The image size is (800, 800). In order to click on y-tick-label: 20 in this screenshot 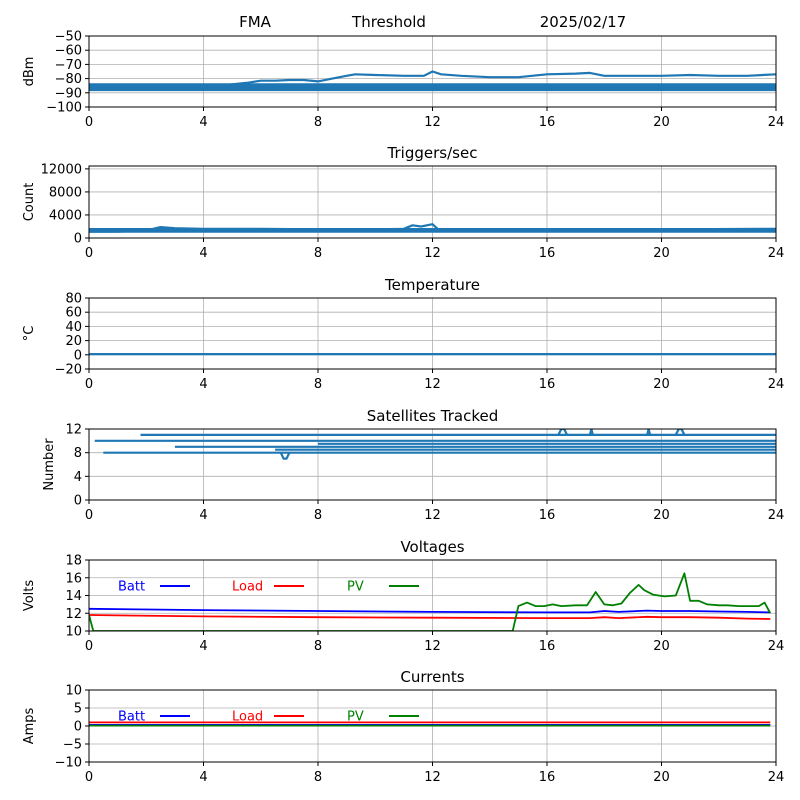, I will do `click(73, 341)`.